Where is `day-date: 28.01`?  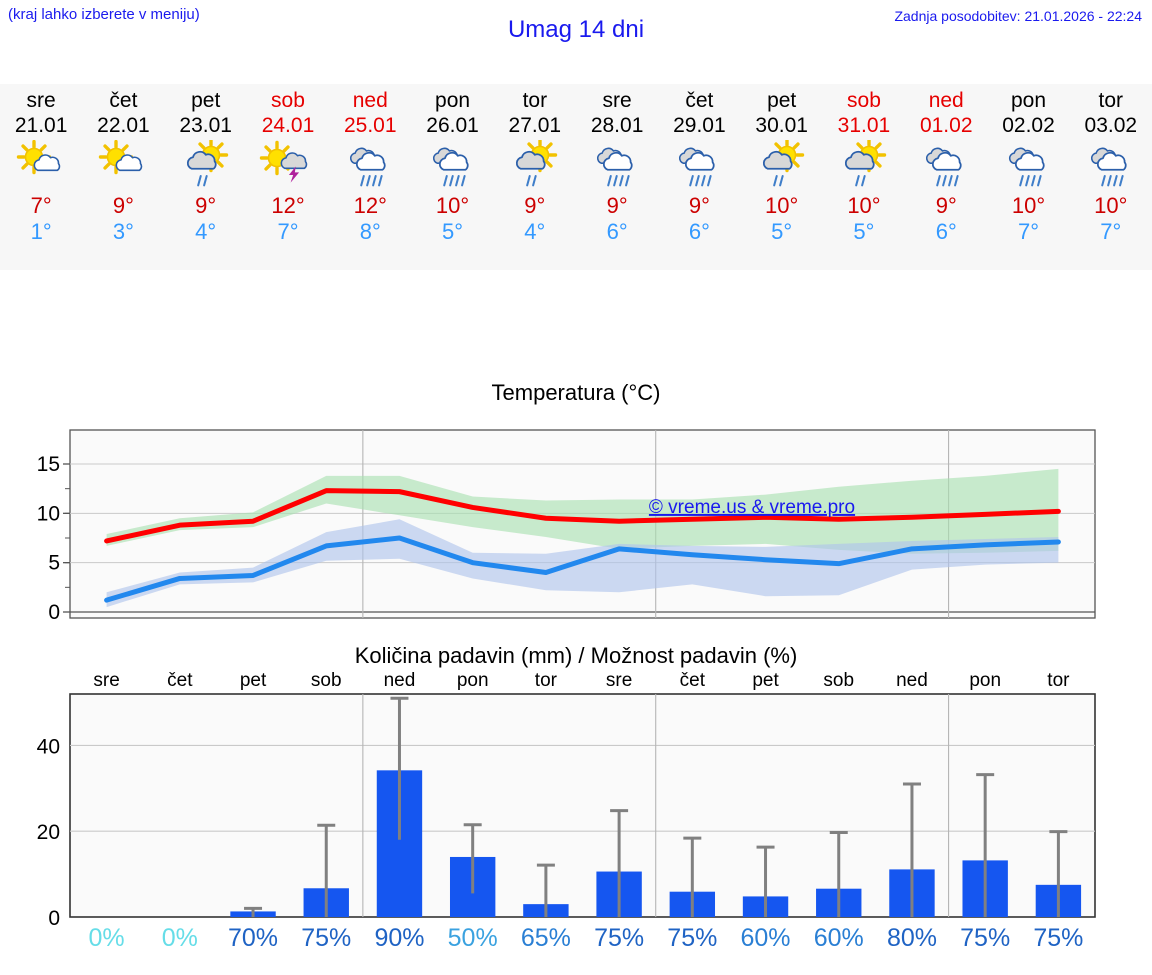
day-date: 28.01 is located at coordinates (617, 125).